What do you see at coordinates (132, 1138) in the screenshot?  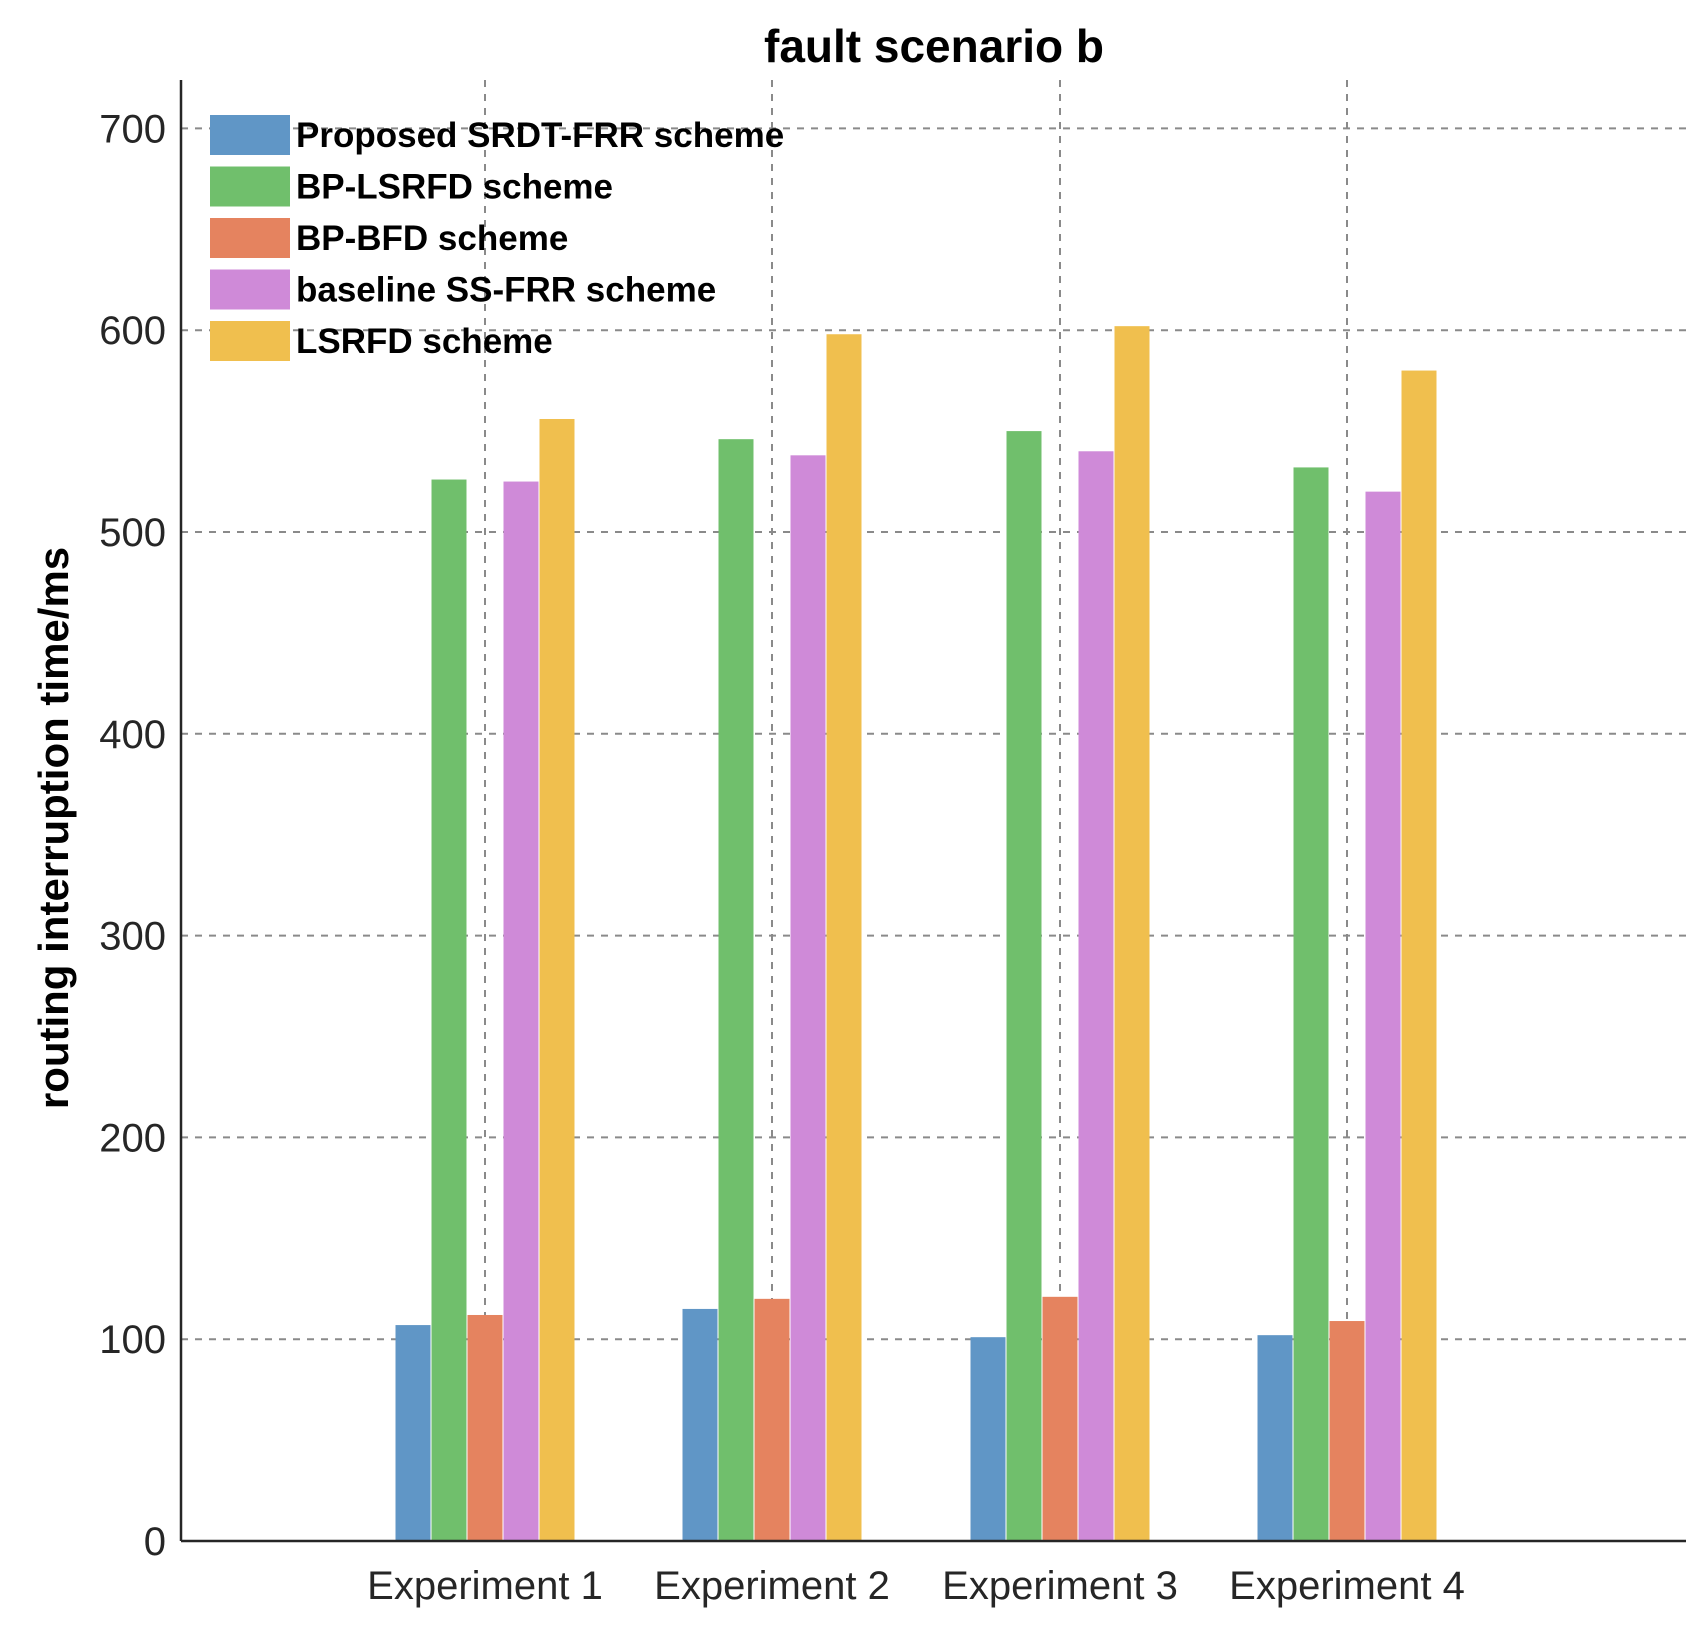 I see `y-tick-label-200: 200` at bounding box center [132, 1138].